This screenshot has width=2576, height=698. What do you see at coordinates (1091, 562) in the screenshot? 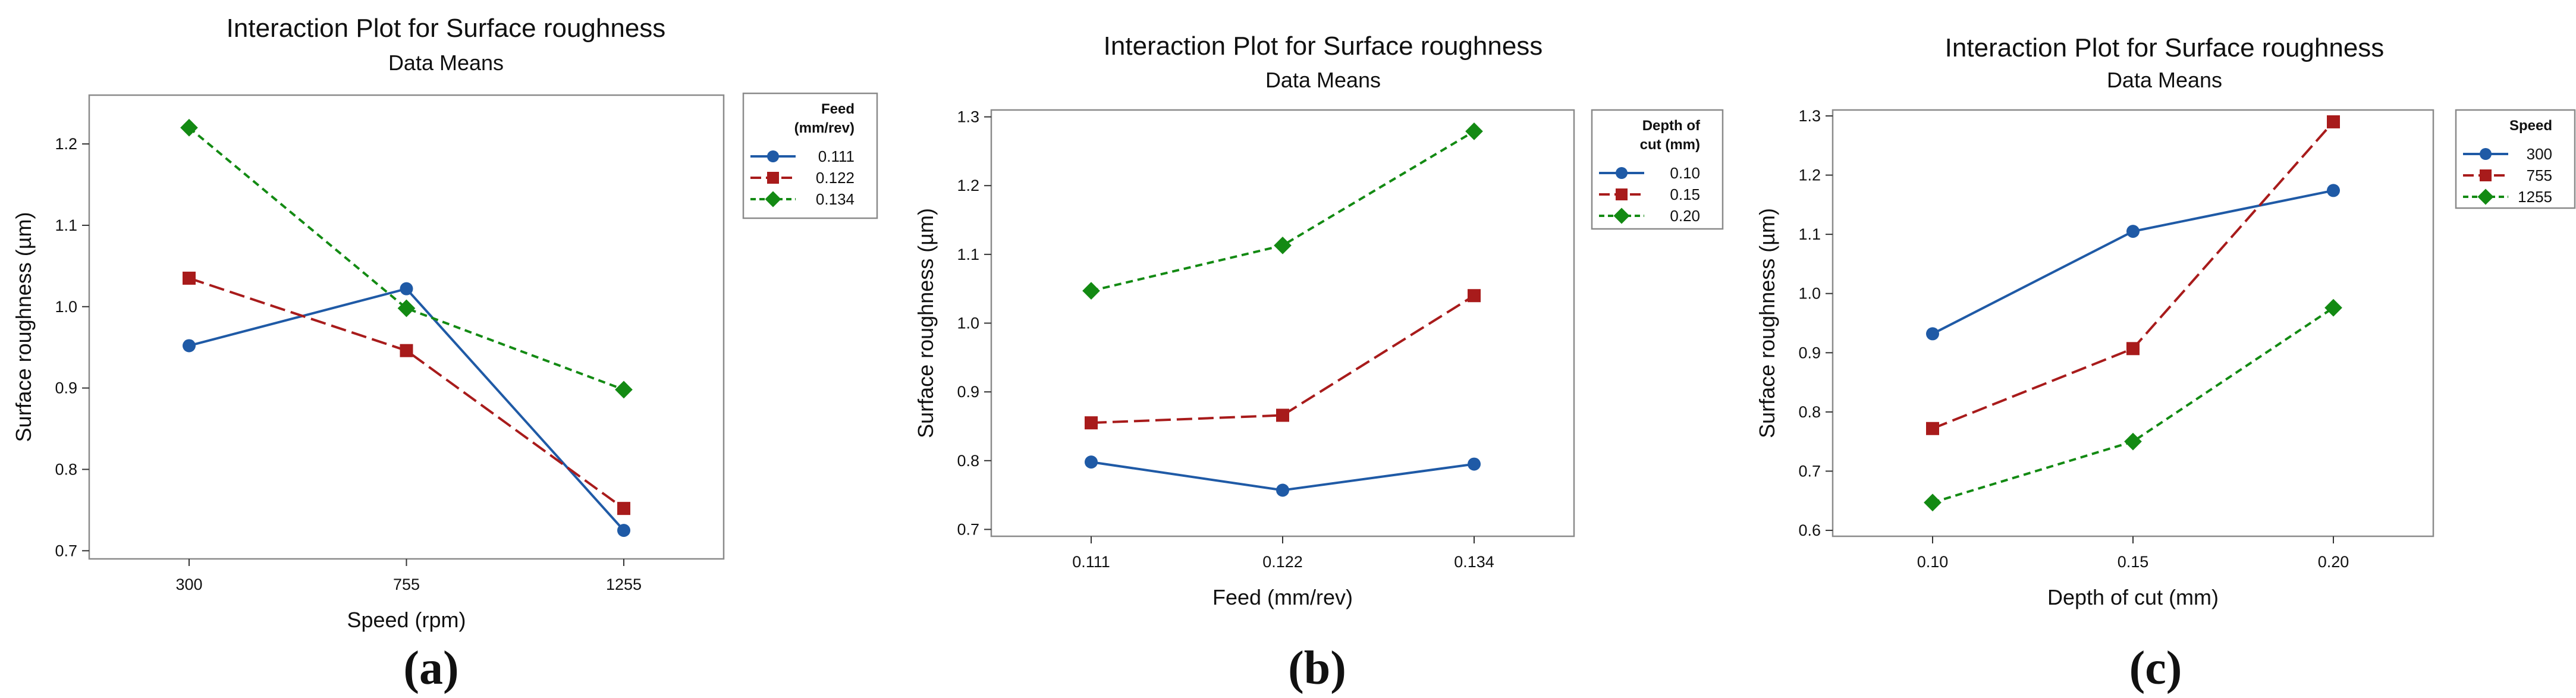
I see `x-tick-label: 0.111` at bounding box center [1091, 562].